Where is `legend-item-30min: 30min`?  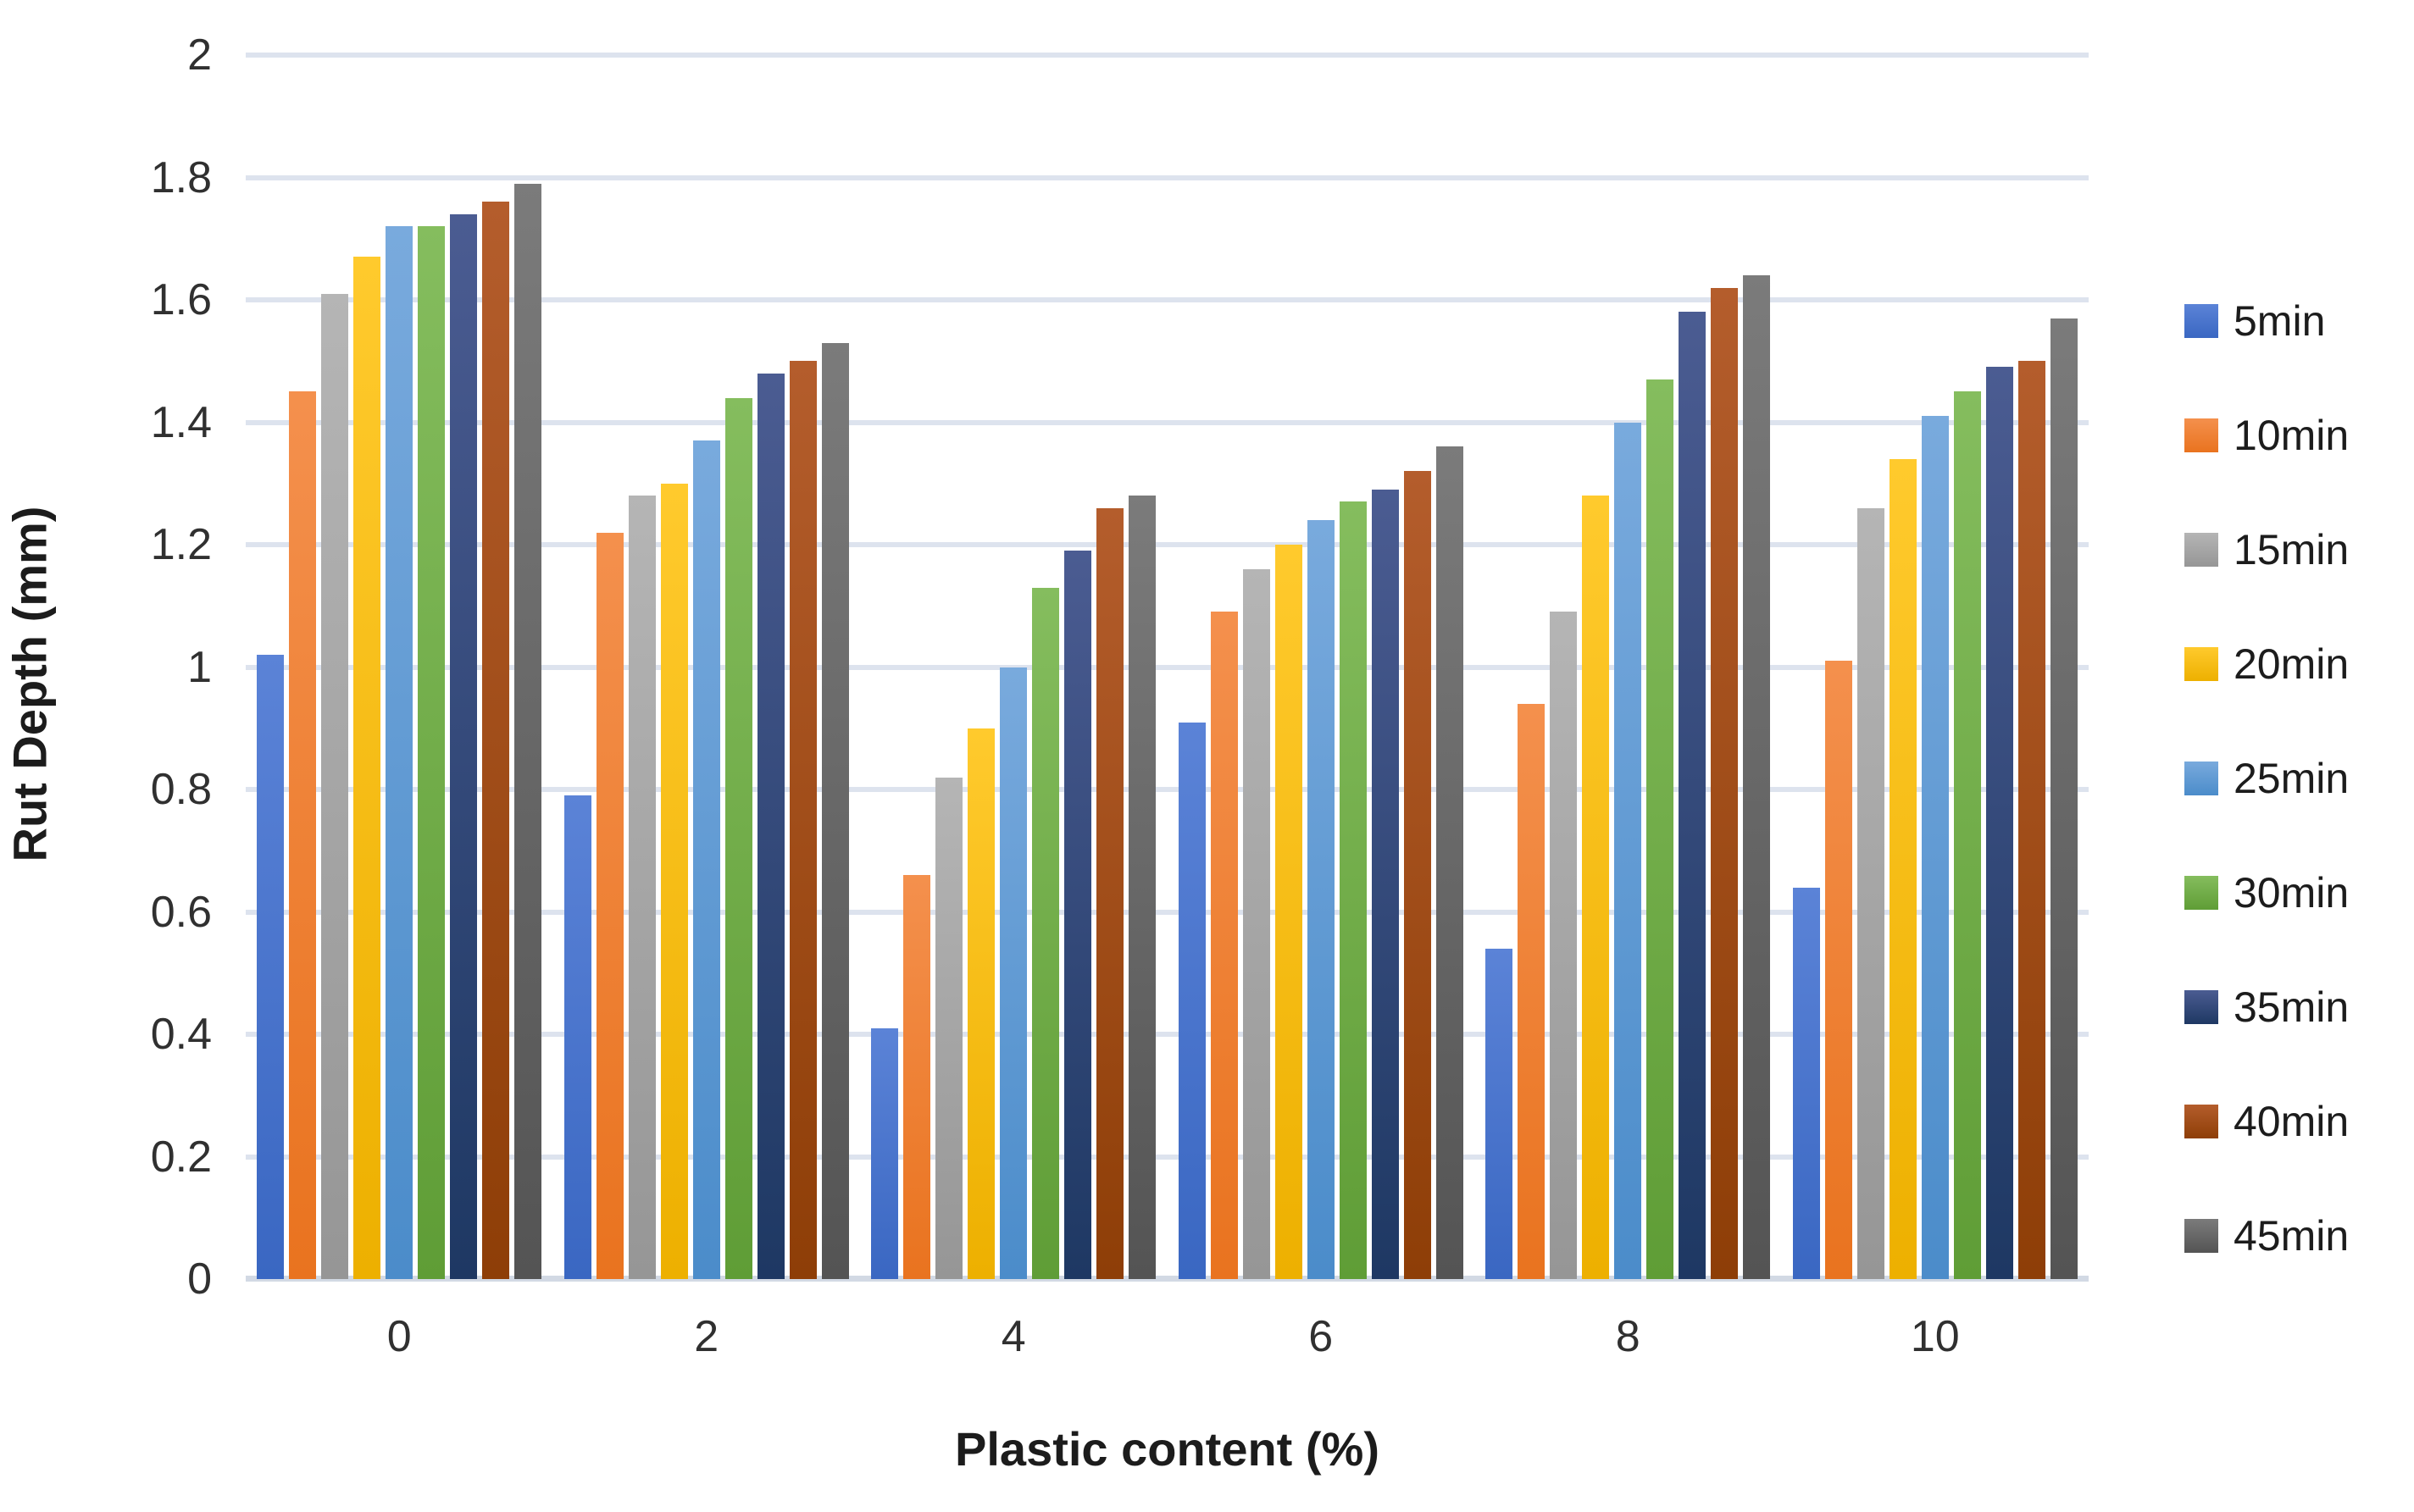 legend-item-30min: 30min is located at coordinates (2267, 893).